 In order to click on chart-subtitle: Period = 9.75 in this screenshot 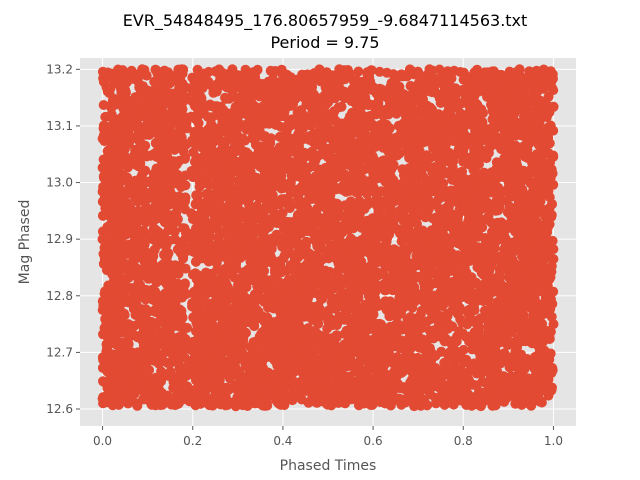, I will do `click(324, 42)`.